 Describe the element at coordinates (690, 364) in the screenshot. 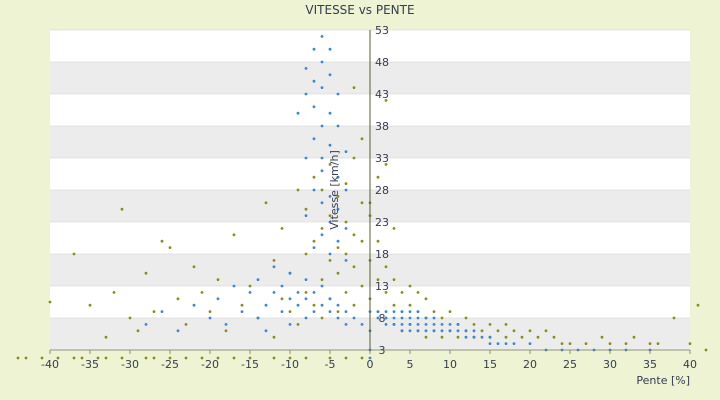

I see `x-tick-label: 40` at that location.